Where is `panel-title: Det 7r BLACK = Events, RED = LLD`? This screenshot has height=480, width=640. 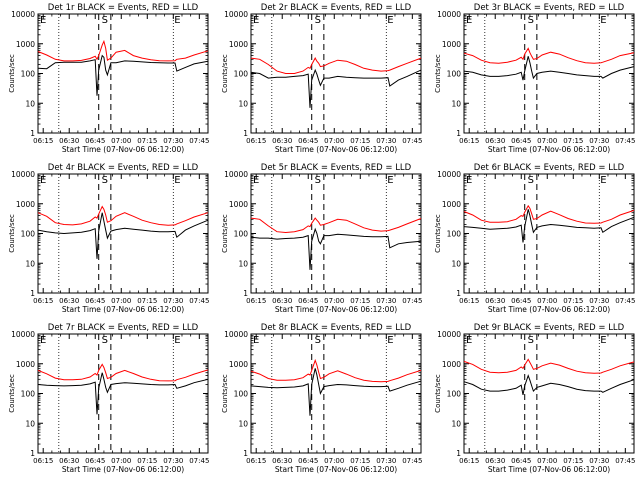
panel-title: Det 7r BLACK = Events, RED = LLD is located at coordinates (123, 328).